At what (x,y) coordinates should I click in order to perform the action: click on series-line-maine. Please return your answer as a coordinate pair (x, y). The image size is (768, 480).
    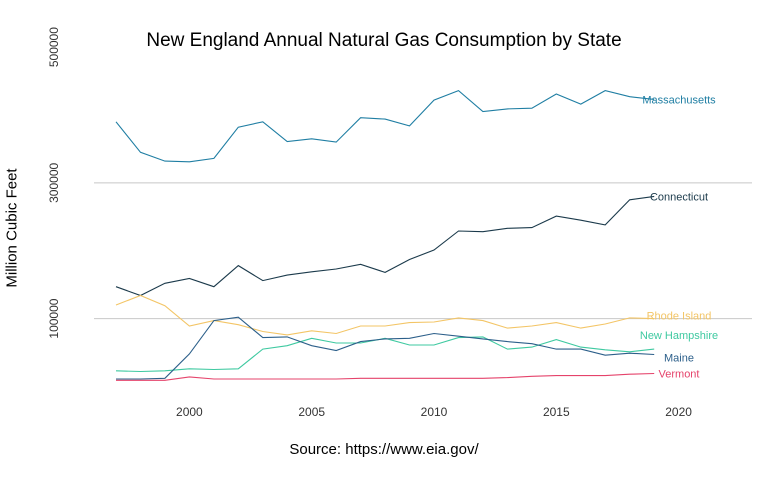
    Looking at the image, I should click on (385, 348).